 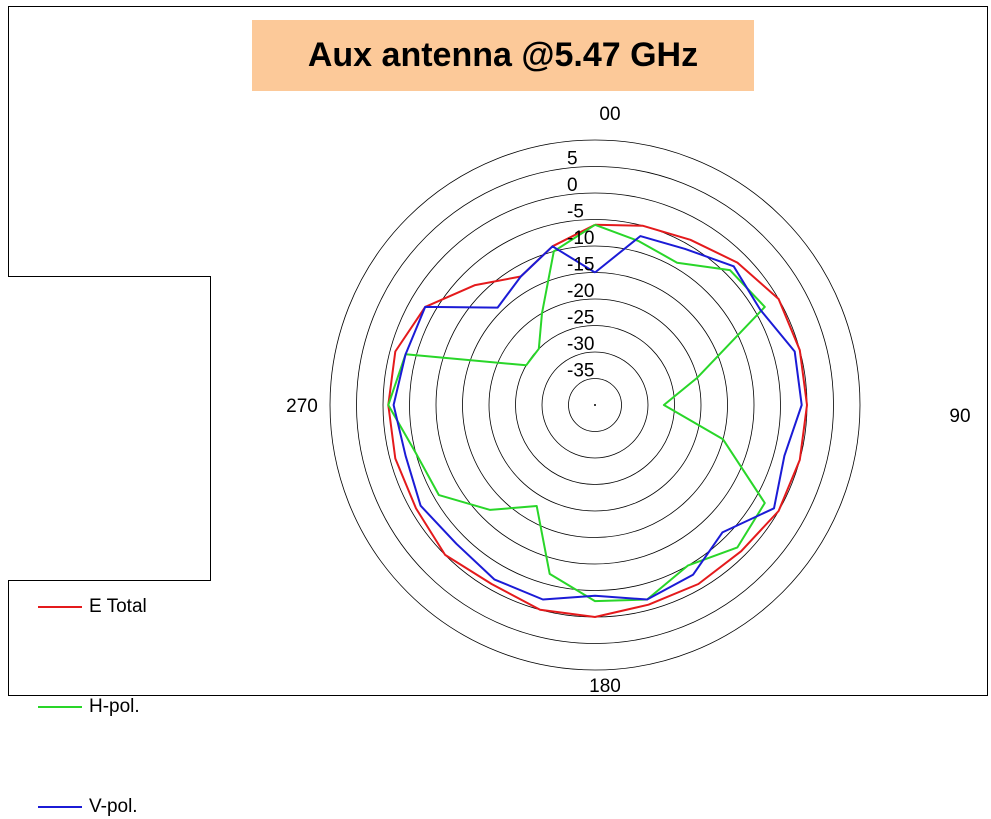 I want to click on grid-ring, so click(x=595, y=405).